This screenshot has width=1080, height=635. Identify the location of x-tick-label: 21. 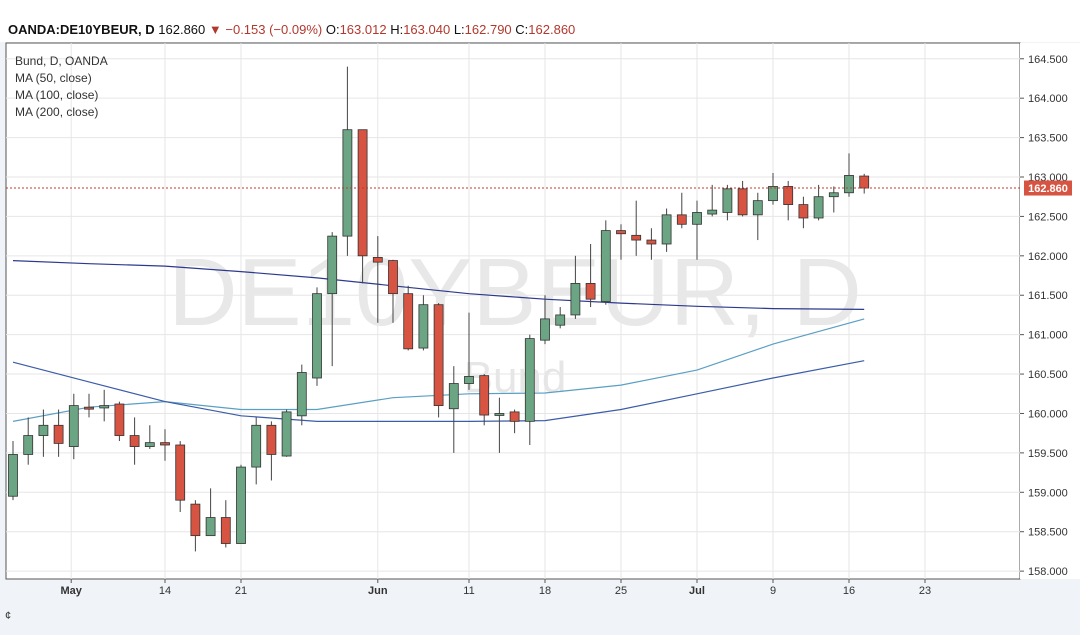
(241, 591).